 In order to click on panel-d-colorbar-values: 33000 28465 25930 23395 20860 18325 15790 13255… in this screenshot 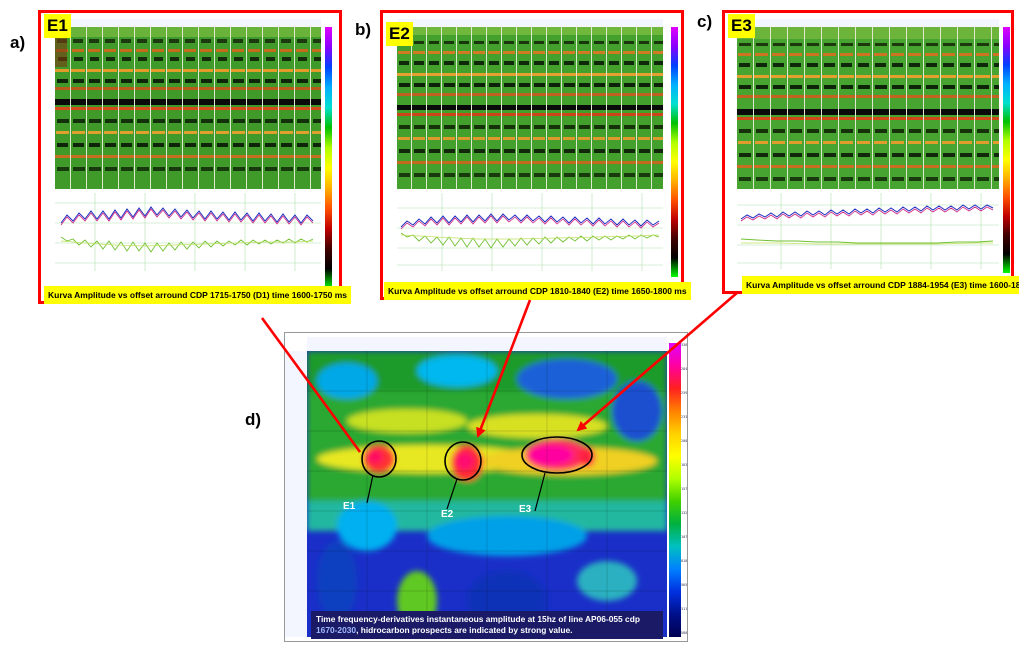, I will do `click(684, 490)`.